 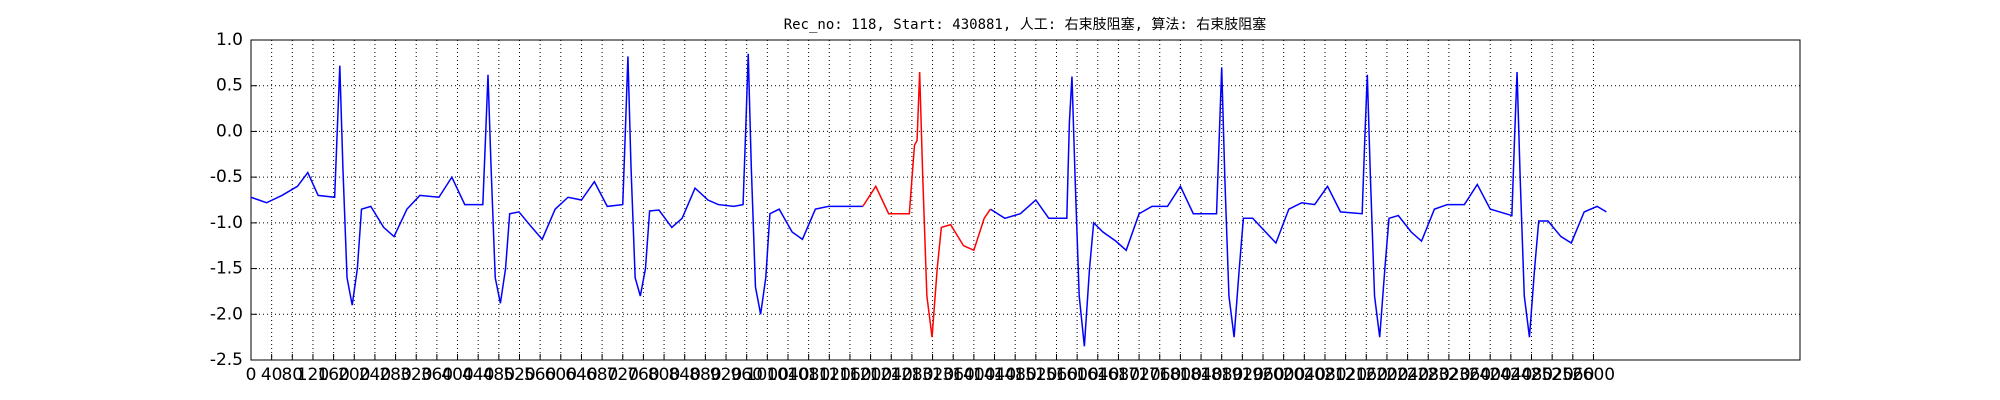 What do you see at coordinates (1448, 375) in the screenshot?
I see `x-tick-label: 2320` at bounding box center [1448, 375].